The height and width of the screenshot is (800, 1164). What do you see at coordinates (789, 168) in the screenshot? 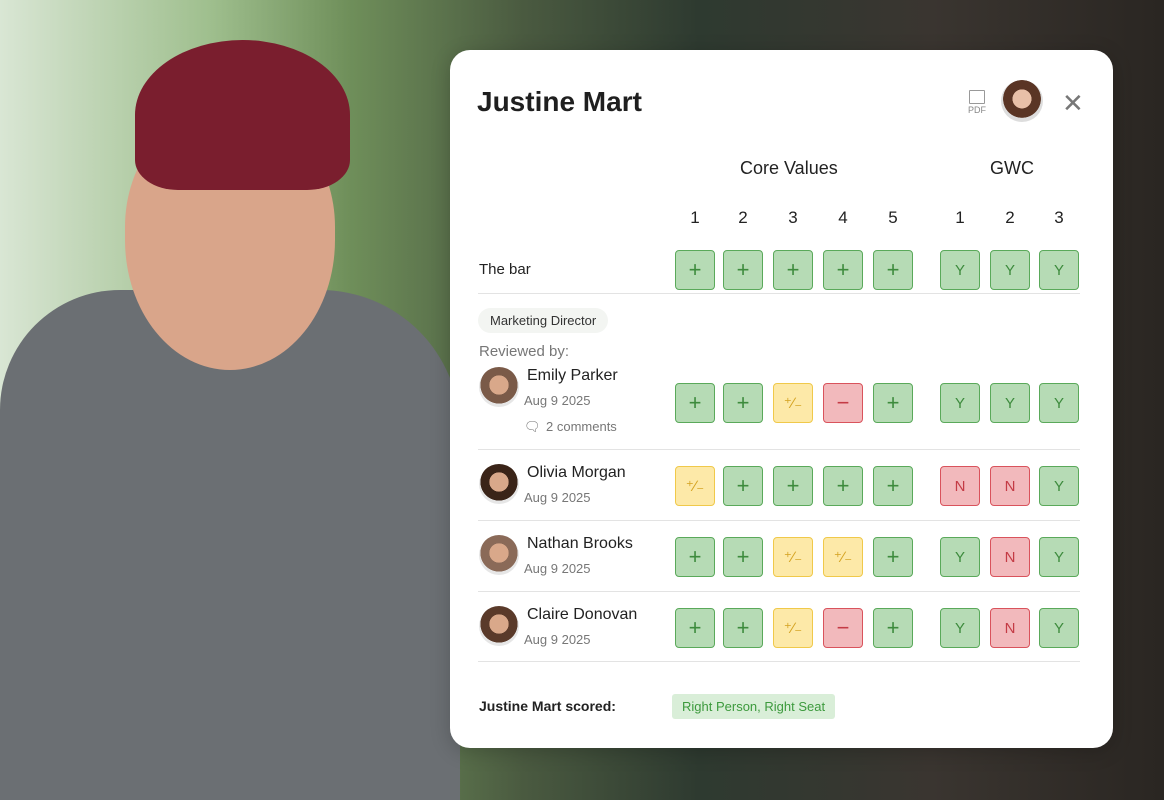
I see `core-values-header: Core Values` at bounding box center [789, 168].